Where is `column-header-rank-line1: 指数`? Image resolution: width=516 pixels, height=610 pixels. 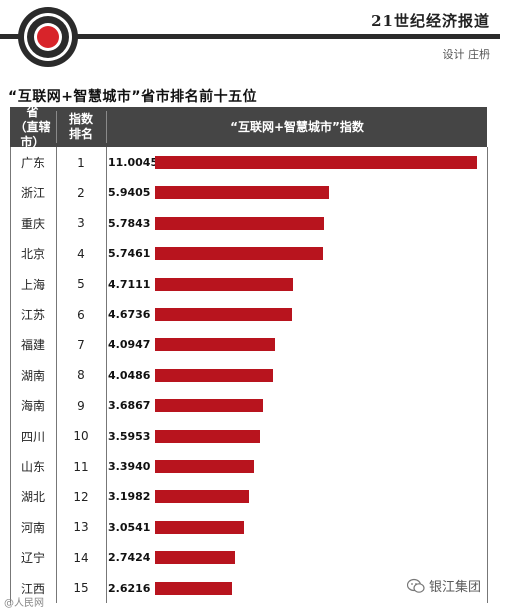 column-header-rank-line1: 指数 is located at coordinates (80, 119).